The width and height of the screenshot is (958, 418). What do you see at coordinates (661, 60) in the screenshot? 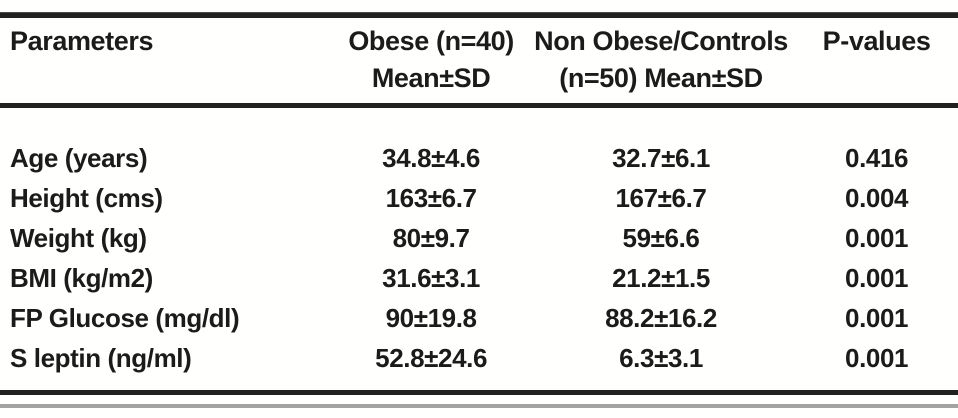
I see `header-controls: Non Obese/Controls (n=50) Mean±SD` at bounding box center [661, 60].